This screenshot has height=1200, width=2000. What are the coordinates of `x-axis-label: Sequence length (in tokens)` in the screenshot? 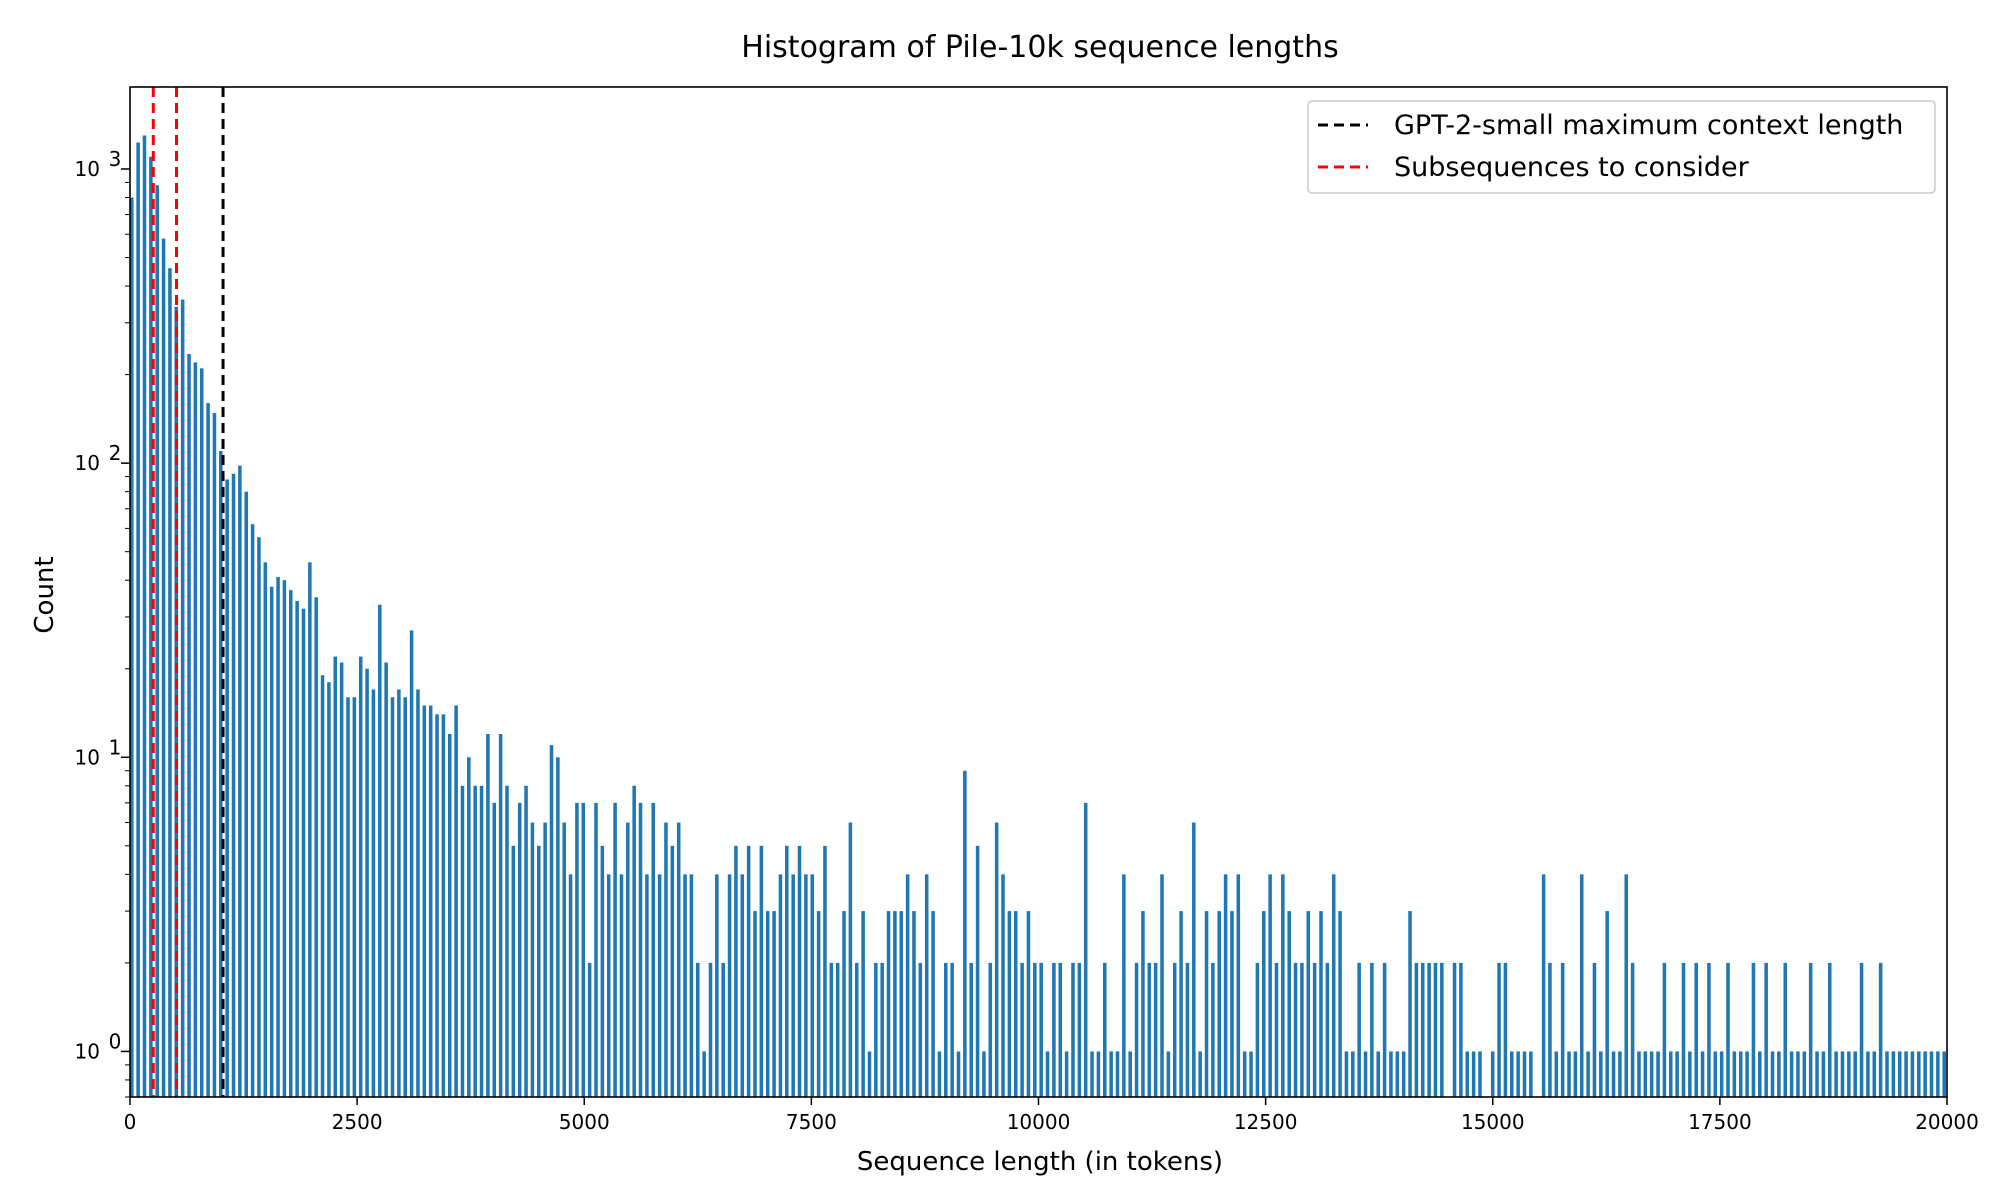 It's located at (1040, 1162).